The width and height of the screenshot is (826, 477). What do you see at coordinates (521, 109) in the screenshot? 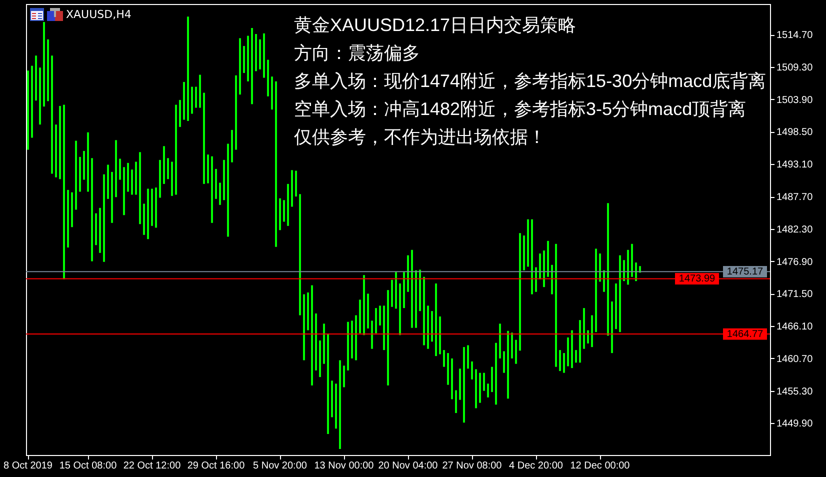
I see `annotation: 空单入场：冲高1482附近，参考指标3-5分钟macd顶背离` at bounding box center [521, 109].